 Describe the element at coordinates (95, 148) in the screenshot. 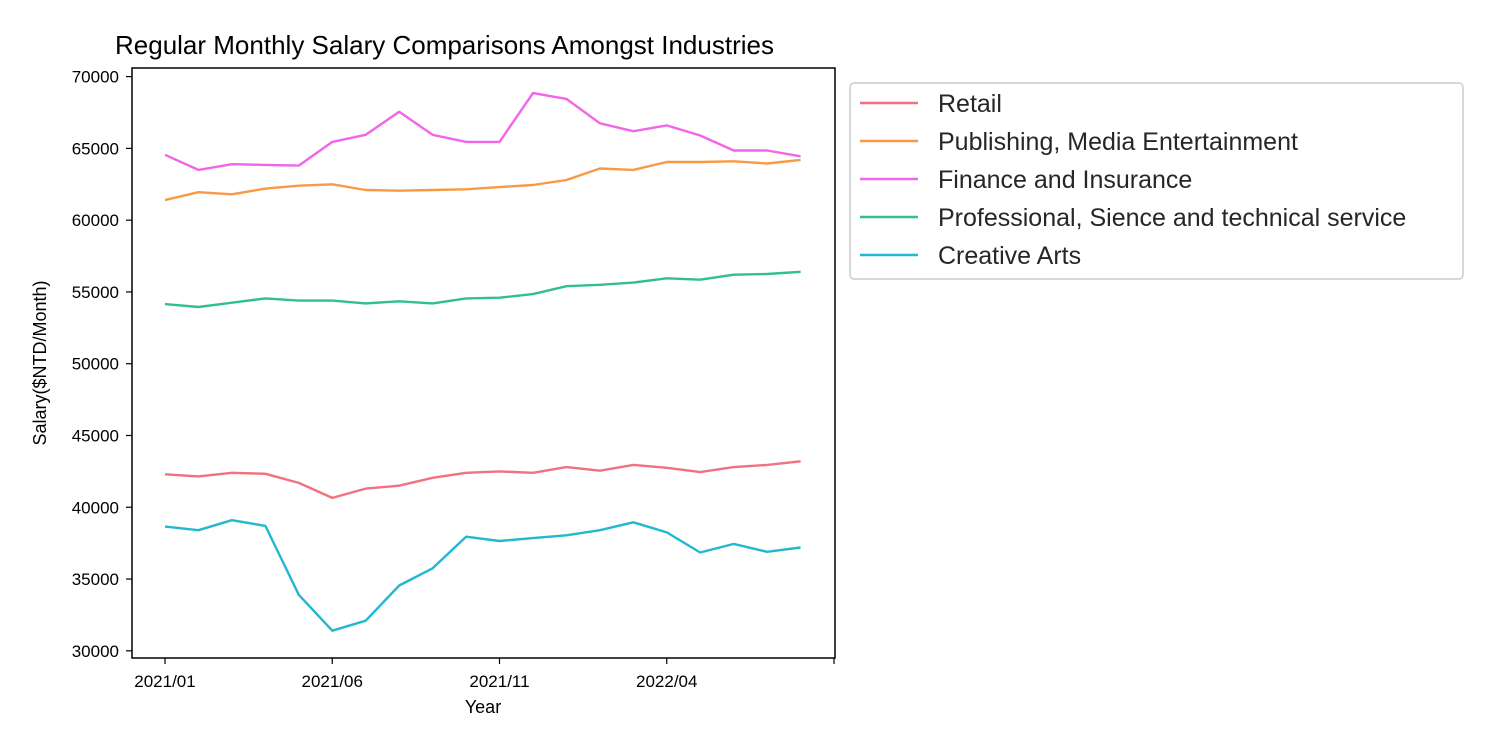

I see `y-tick-label: 65000` at that location.